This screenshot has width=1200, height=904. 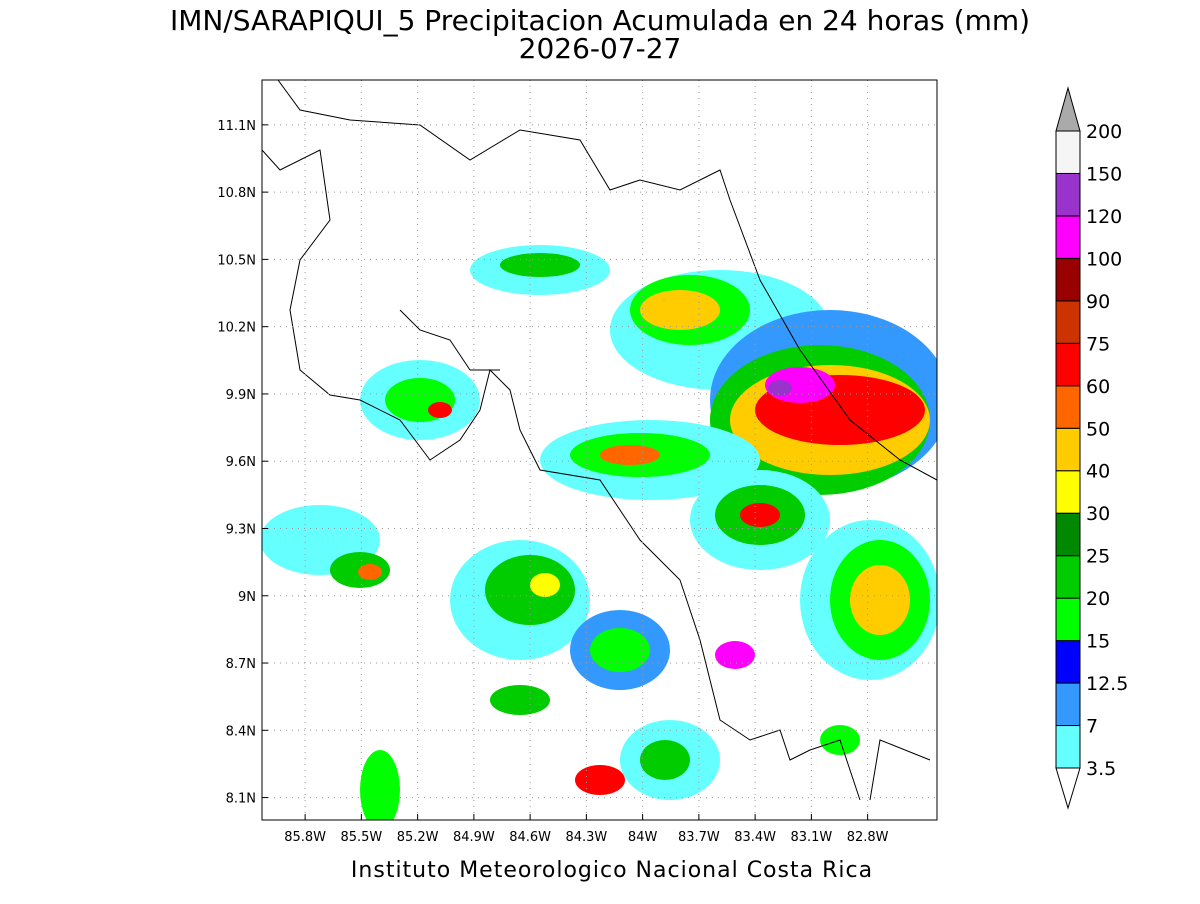 What do you see at coordinates (600, 48) in the screenshot?
I see `subtitle: 2026-07-27` at bounding box center [600, 48].